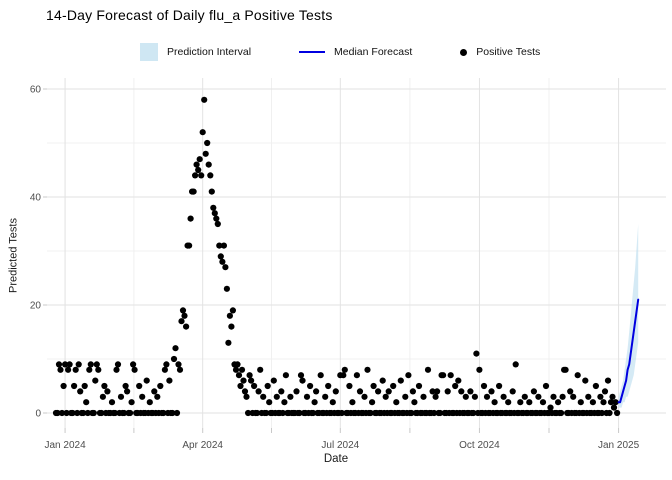  Describe the element at coordinates (340, 445) in the screenshot. I see `x-tick-label: Jul 2024` at that location.